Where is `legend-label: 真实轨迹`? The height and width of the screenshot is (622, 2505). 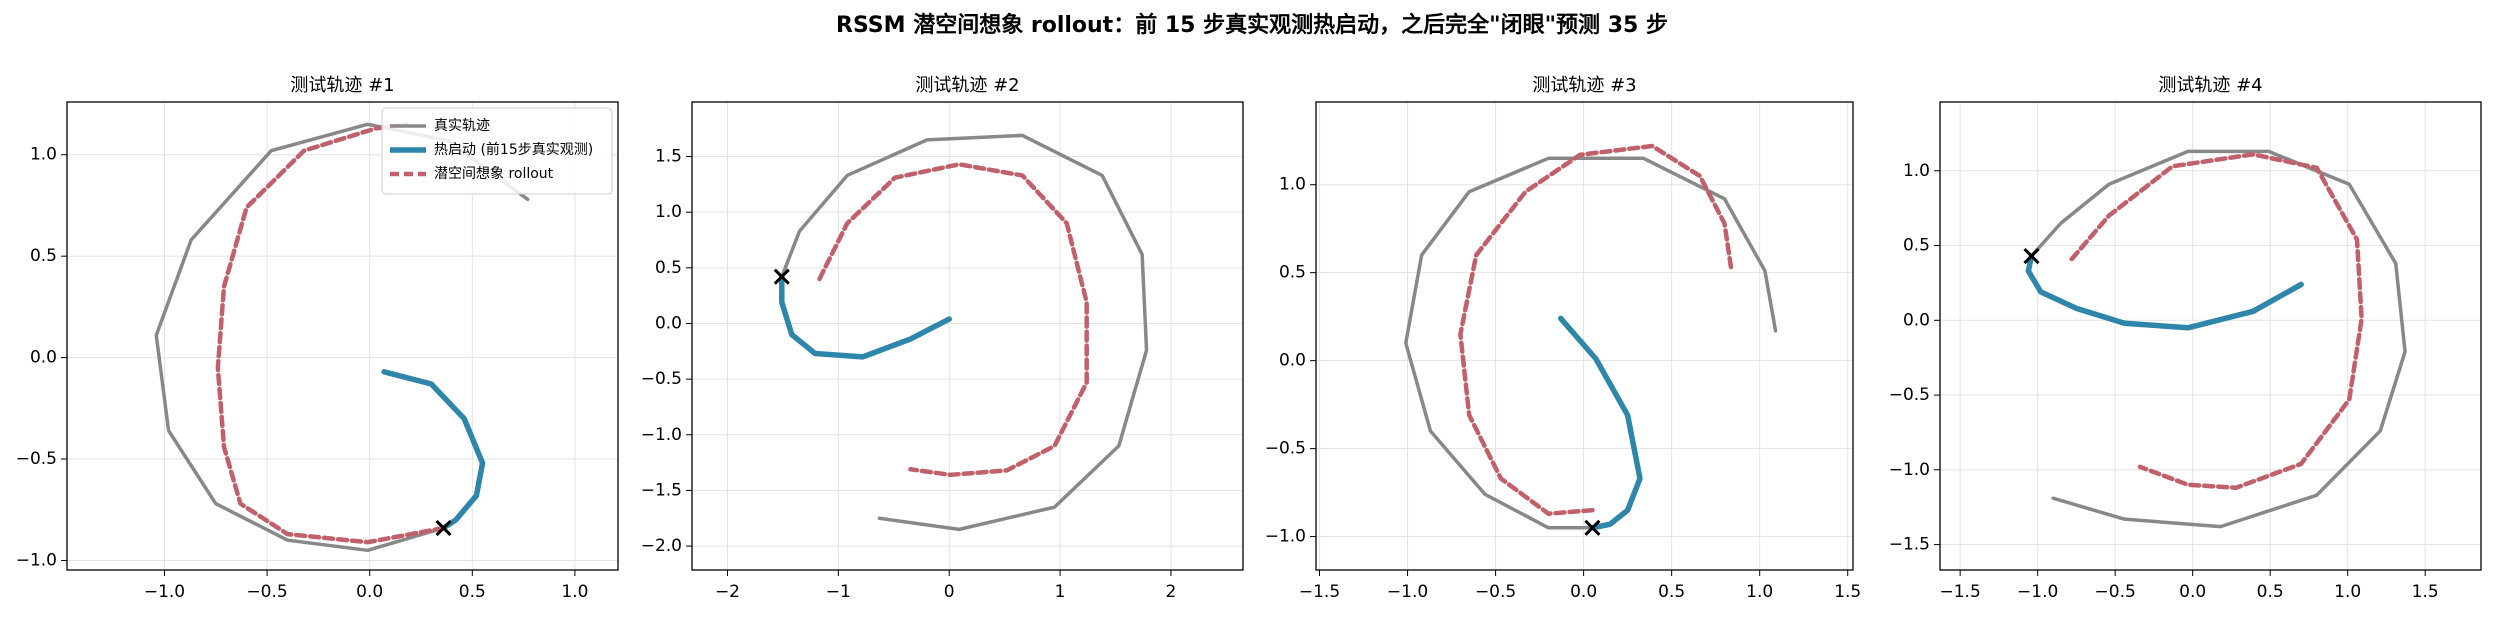 legend-label: 真实轨迹 is located at coordinates (462, 126).